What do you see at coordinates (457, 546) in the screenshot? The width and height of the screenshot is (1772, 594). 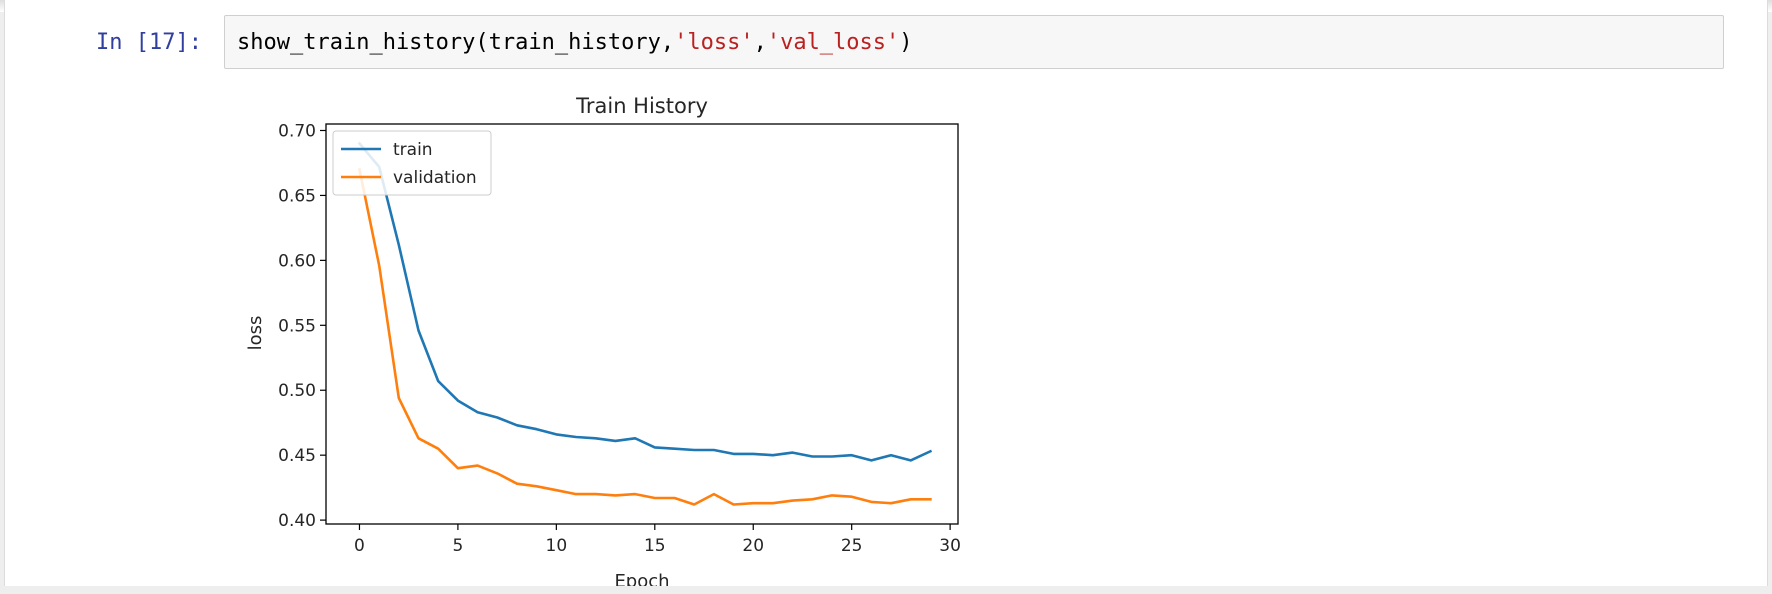 I see `x-tick-label: 5` at bounding box center [457, 546].